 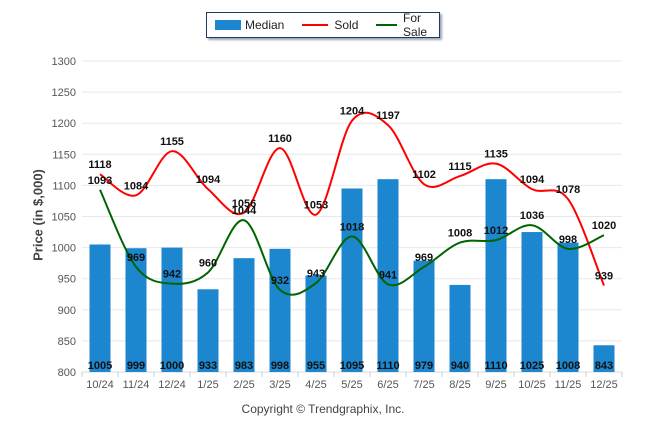 What do you see at coordinates (265, 25) in the screenshot?
I see `legend-label-median: Median` at bounding box center [265, 25].